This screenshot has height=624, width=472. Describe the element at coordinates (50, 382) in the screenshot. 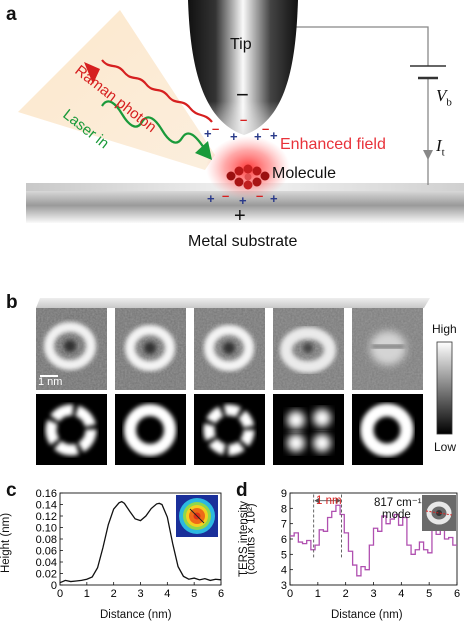

I see `scale-bar-label: 1 nm` at that location.